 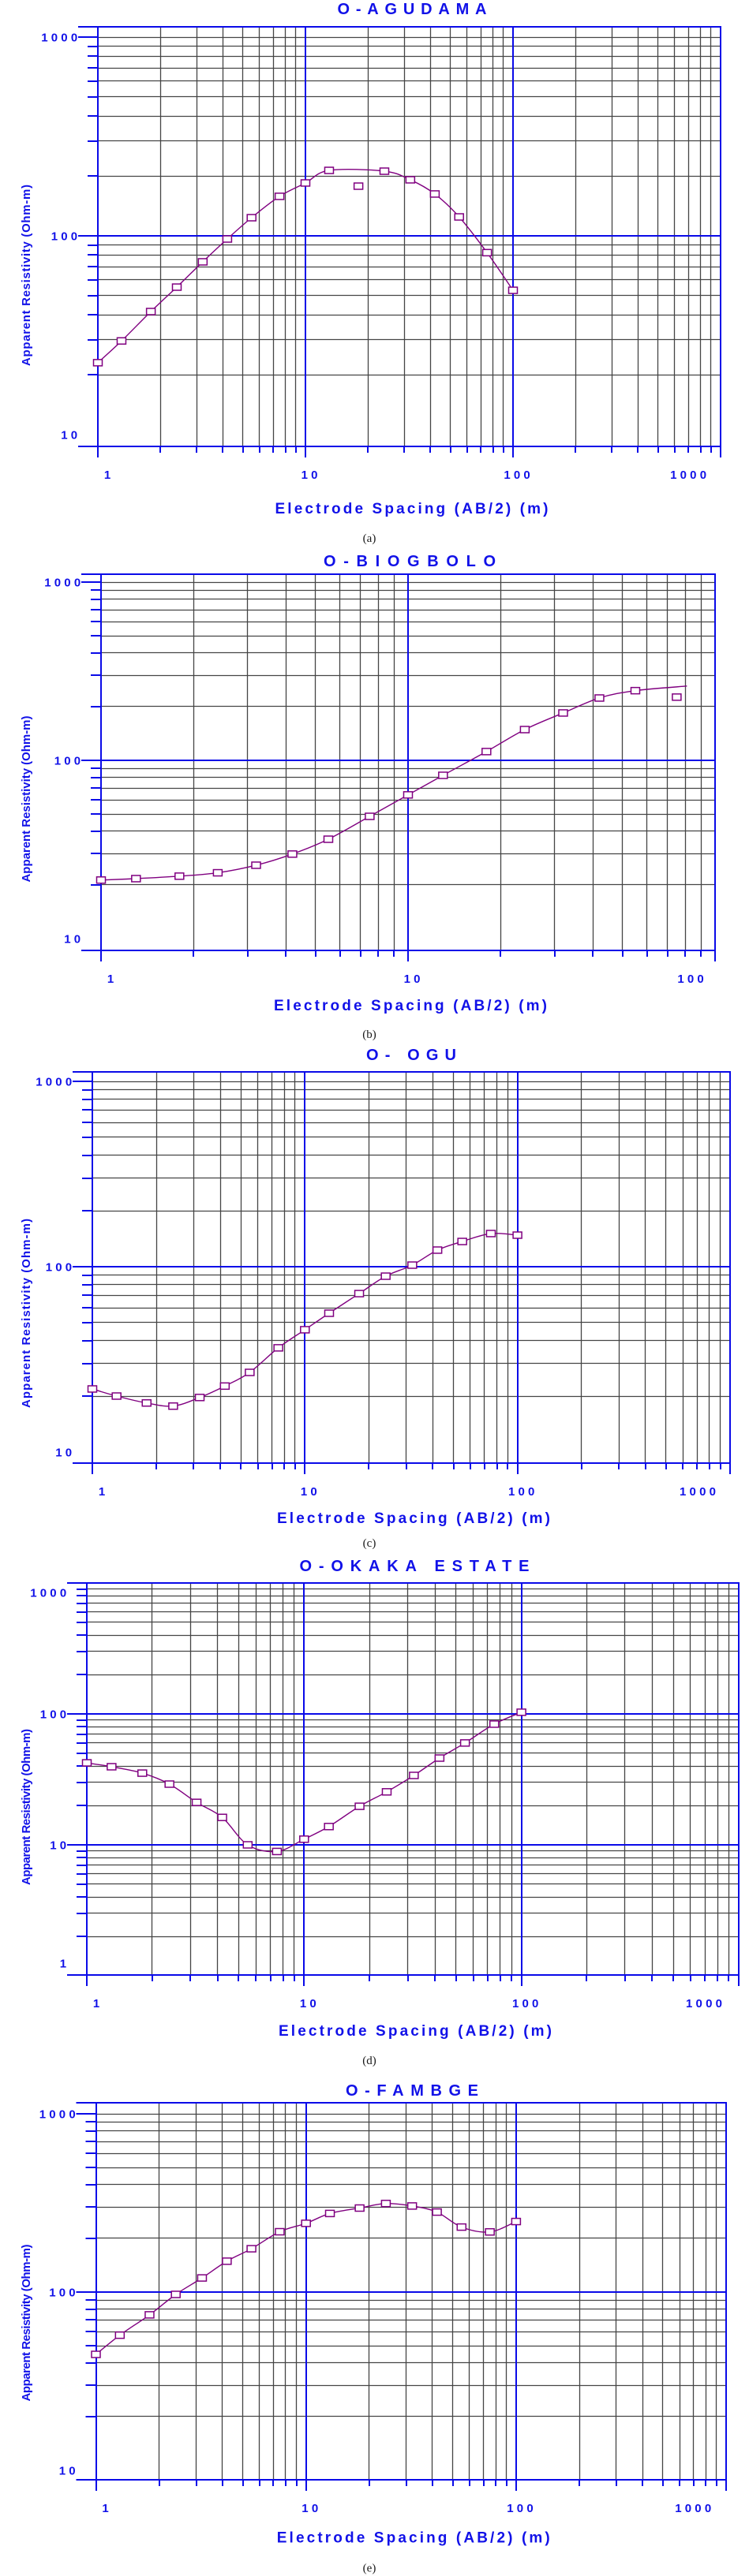 I want to click on tick-labels: 10 100 1000 1 10 100 1000, so click(x=376, y=2312).